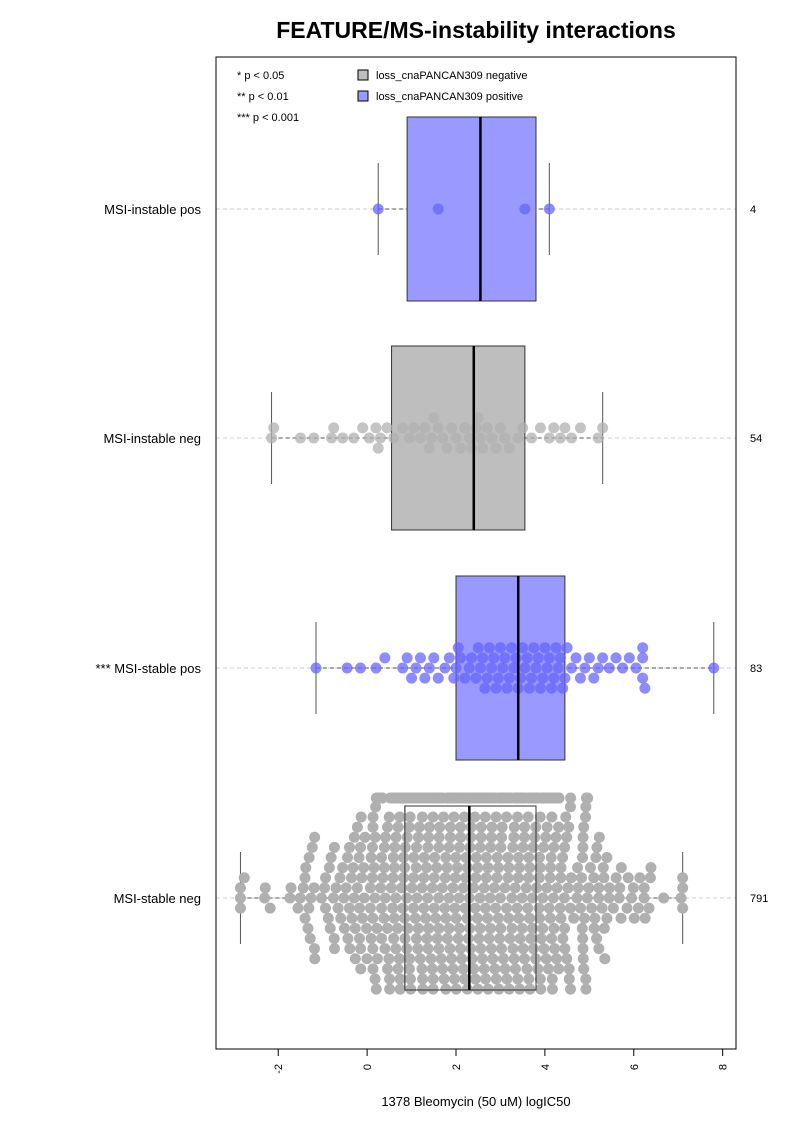  What do you see at coordinates (260, 76) in the screenshot?
I see `significance-legend-item: * p < 0.05` at bounding box center [260, 76].